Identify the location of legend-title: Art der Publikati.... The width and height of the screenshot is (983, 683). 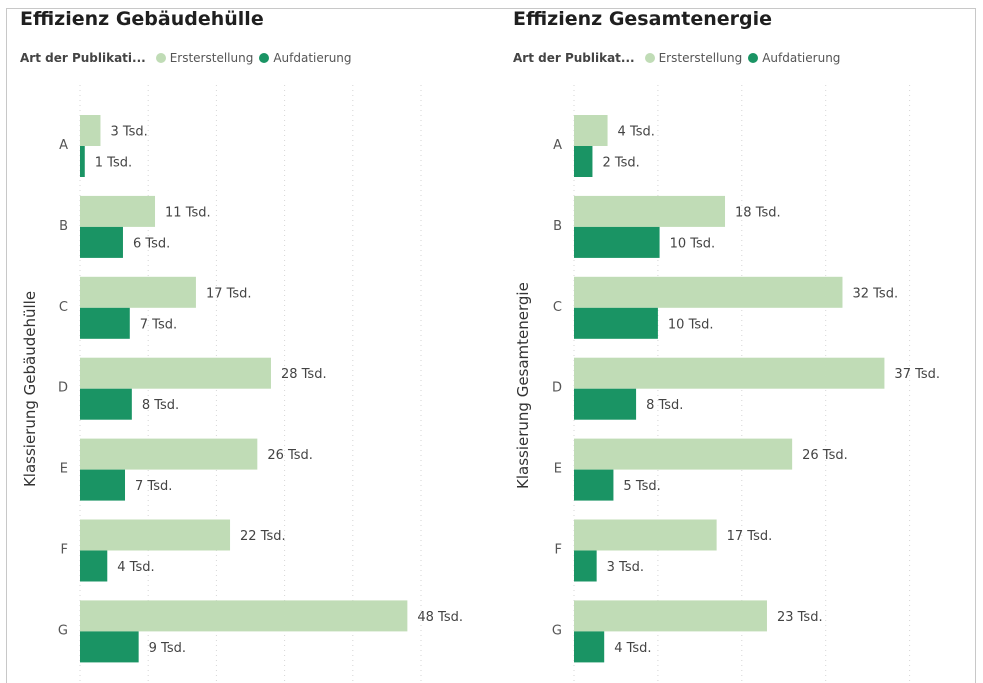
(83, 58).